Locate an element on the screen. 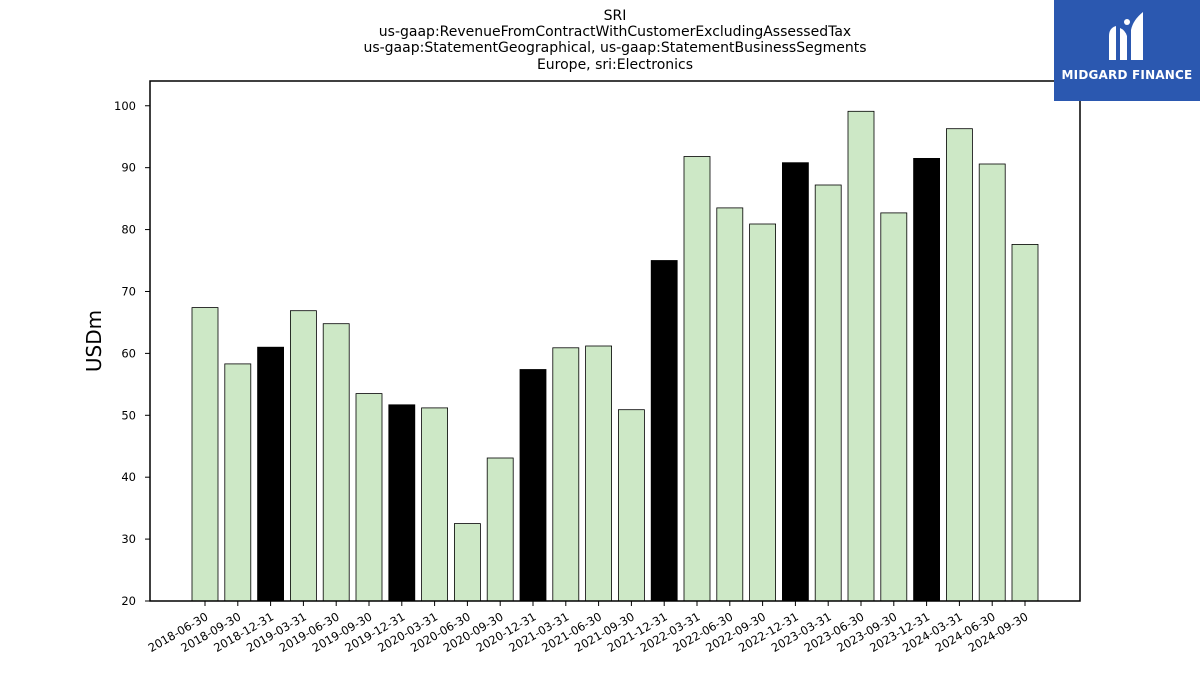 Image resolution: width=1200 pixels, height=675 pixels. y-axis-label: USDm is located at coordinates (94, 341).